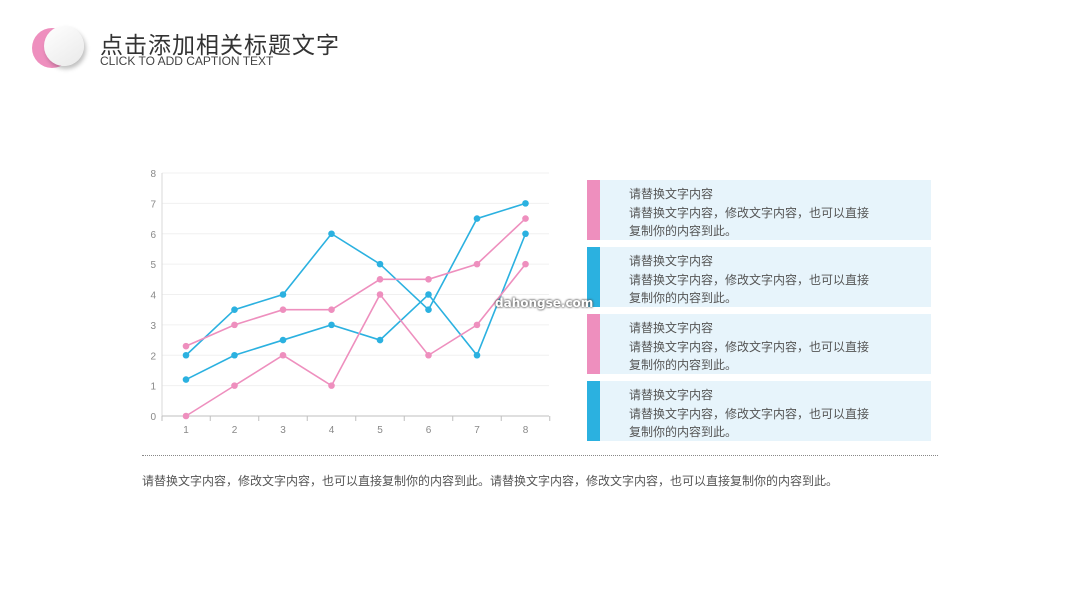 This screenshot has height=607, width=1080. Describe the element at coordinates (187, 61) in the screenshot. I see `page-subtitle: CLICK TO ADD CAPTION TEXT` at that location.